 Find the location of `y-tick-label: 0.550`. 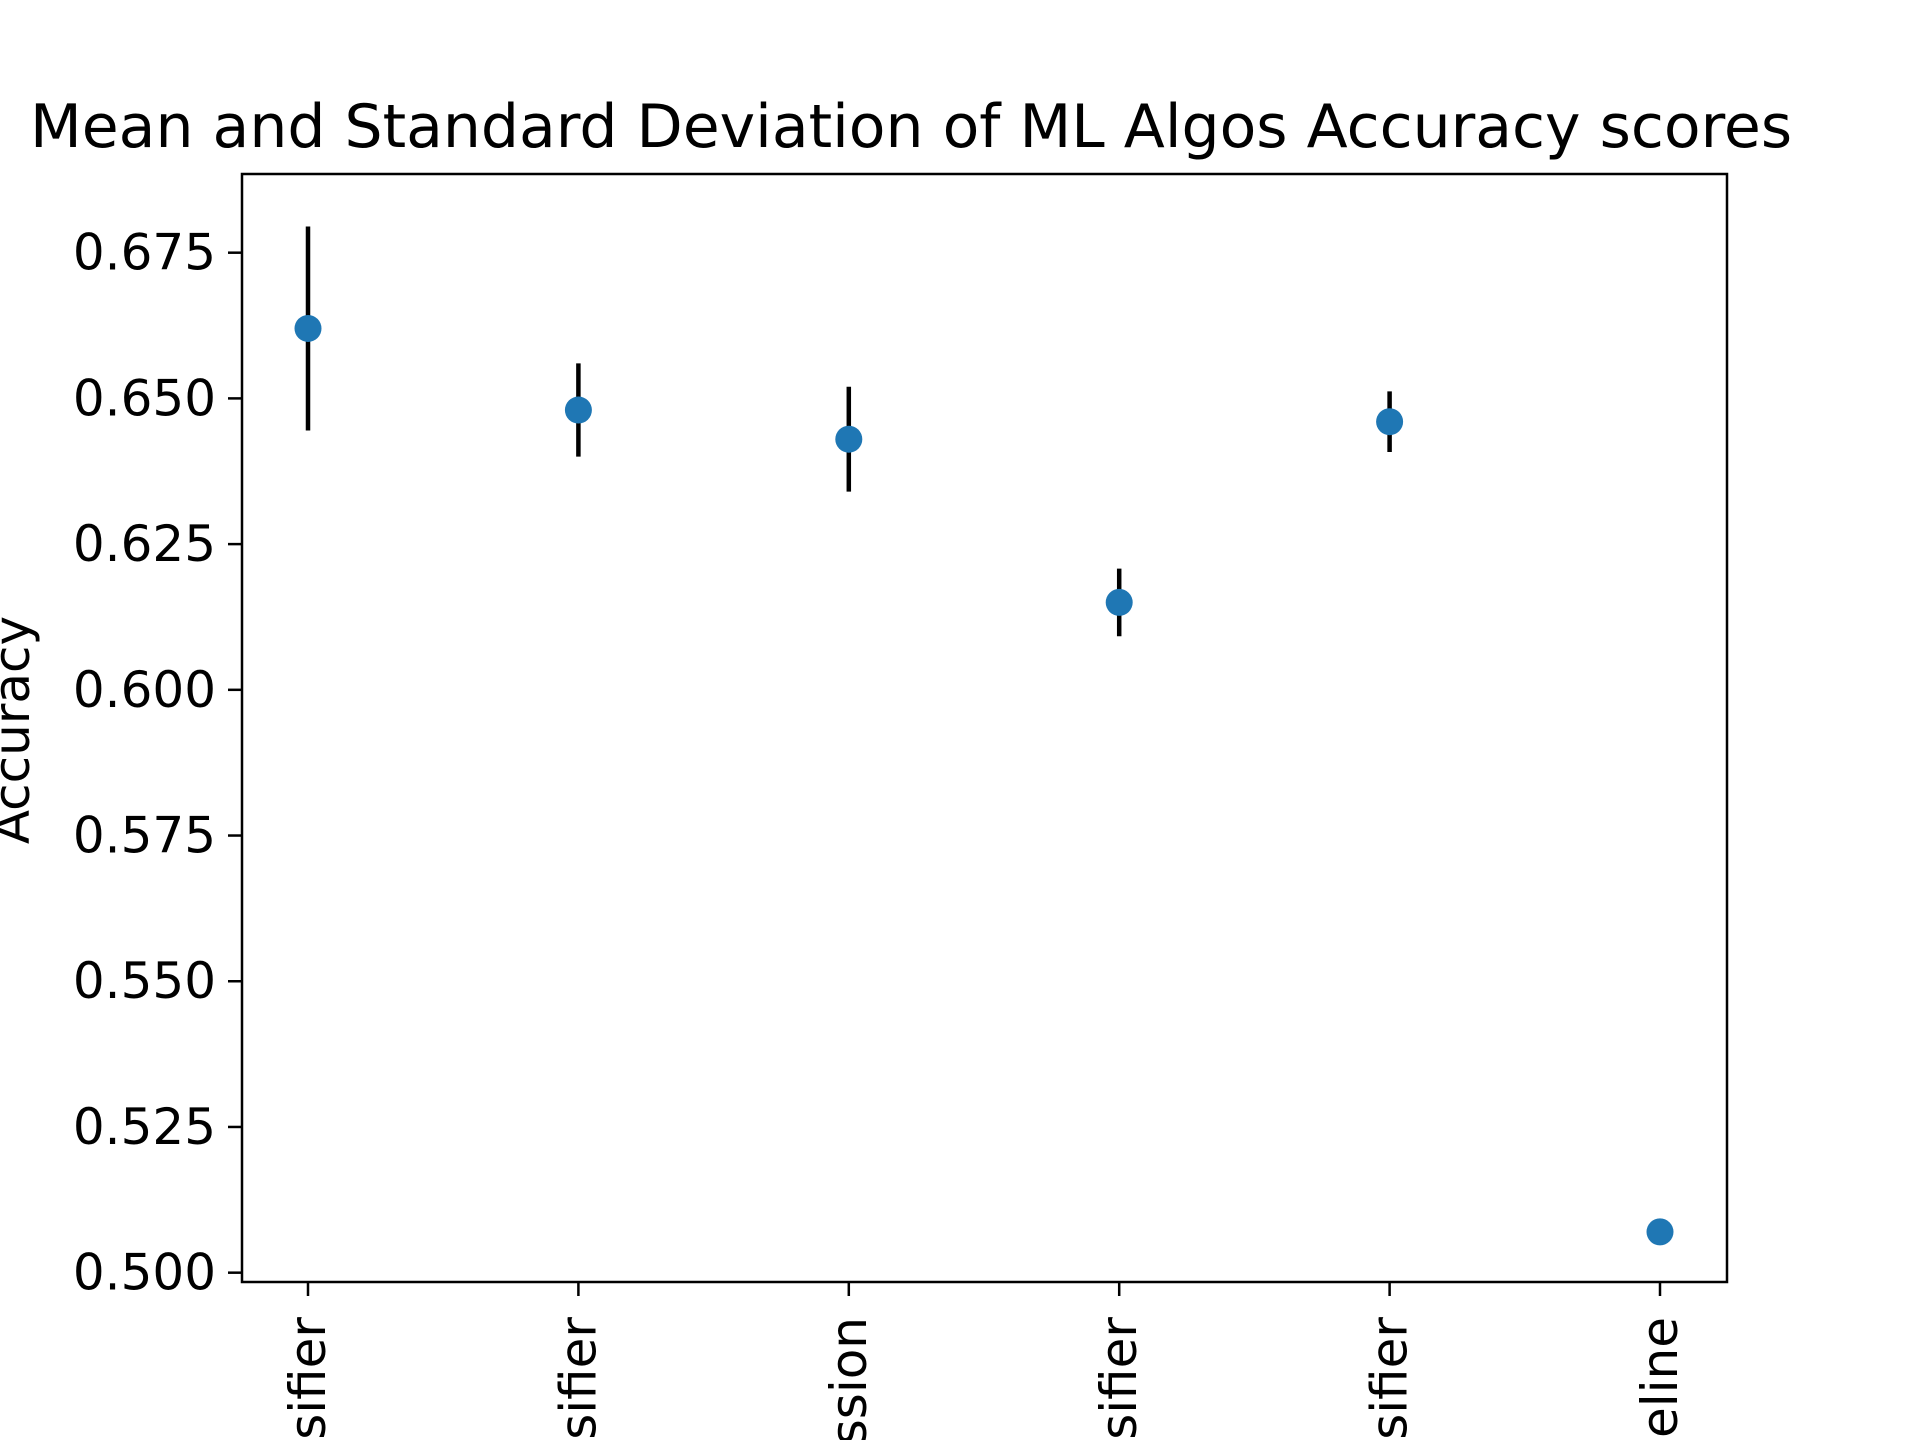

y-tick-label: 0.550 is located at coordinates (144, 981).